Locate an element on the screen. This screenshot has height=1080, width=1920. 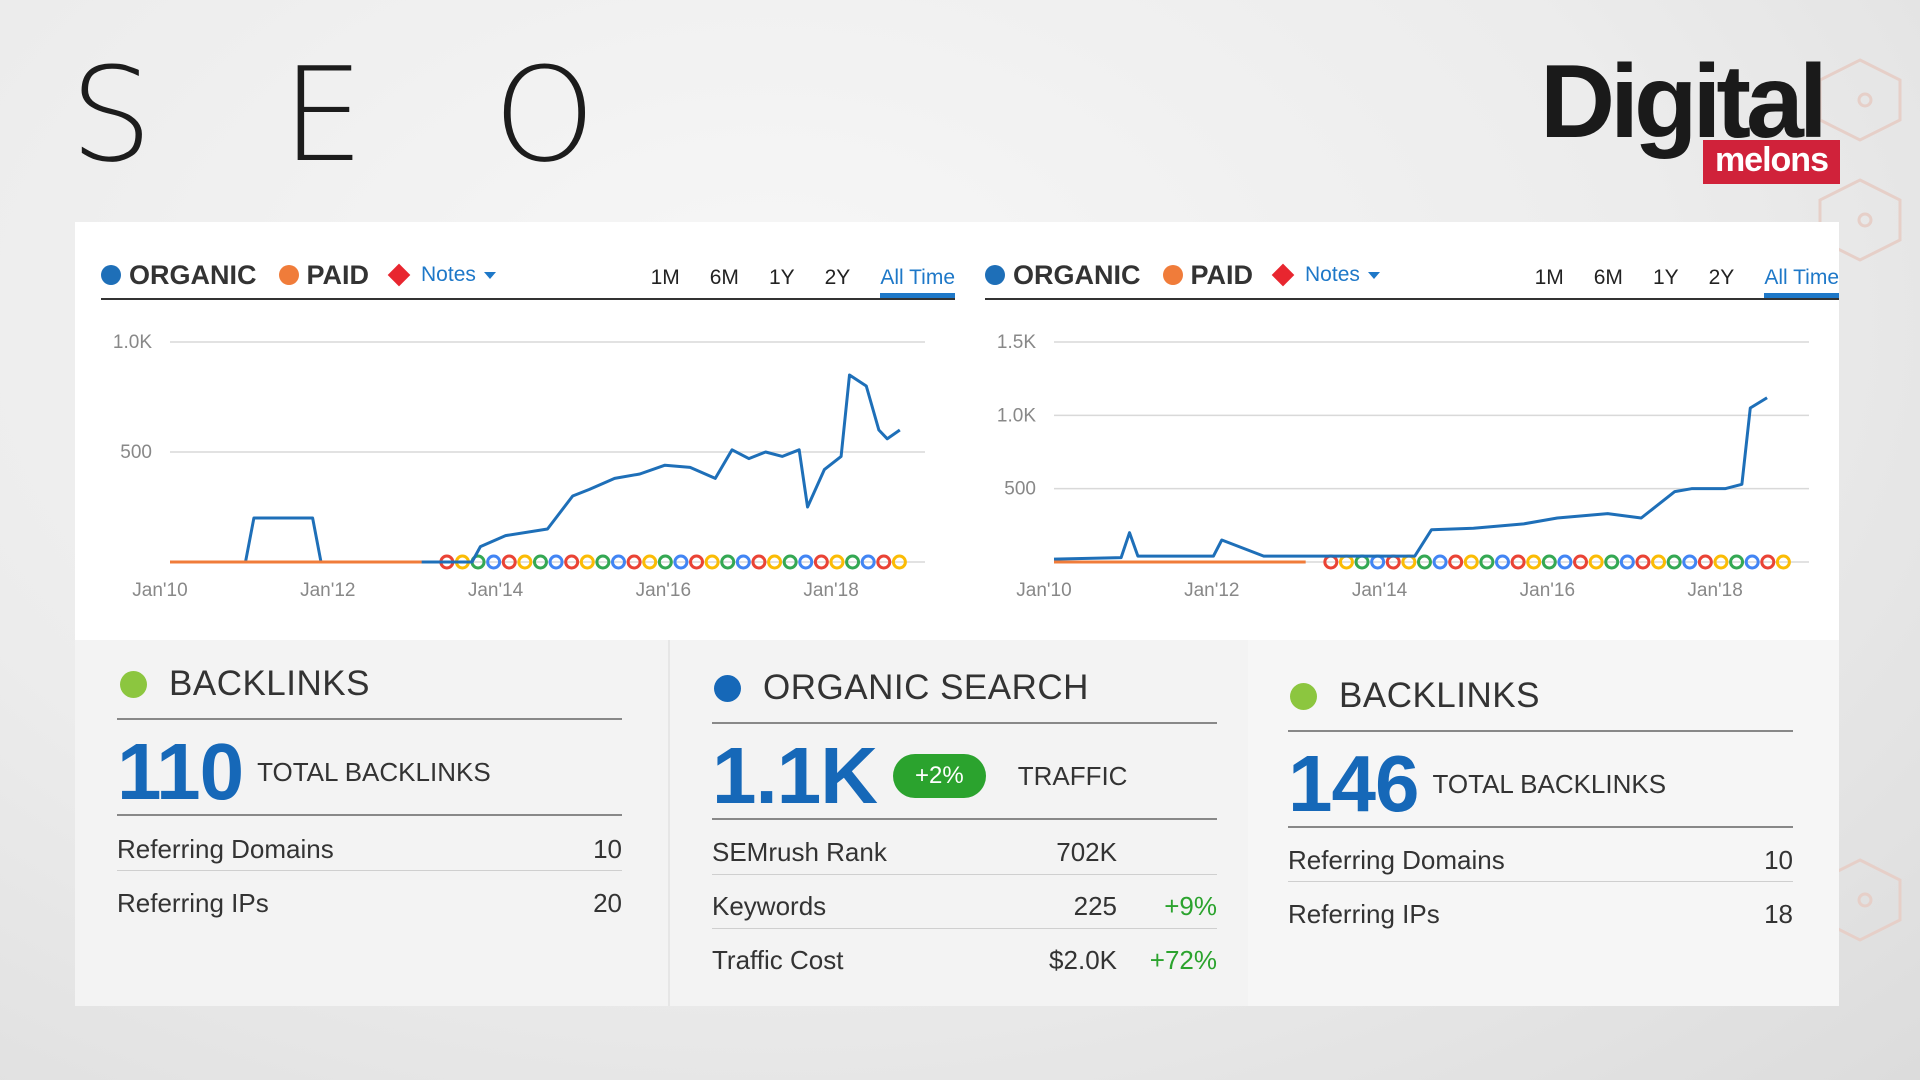
x-tick-label: Jan'16 is located at coordinates (663, 590).